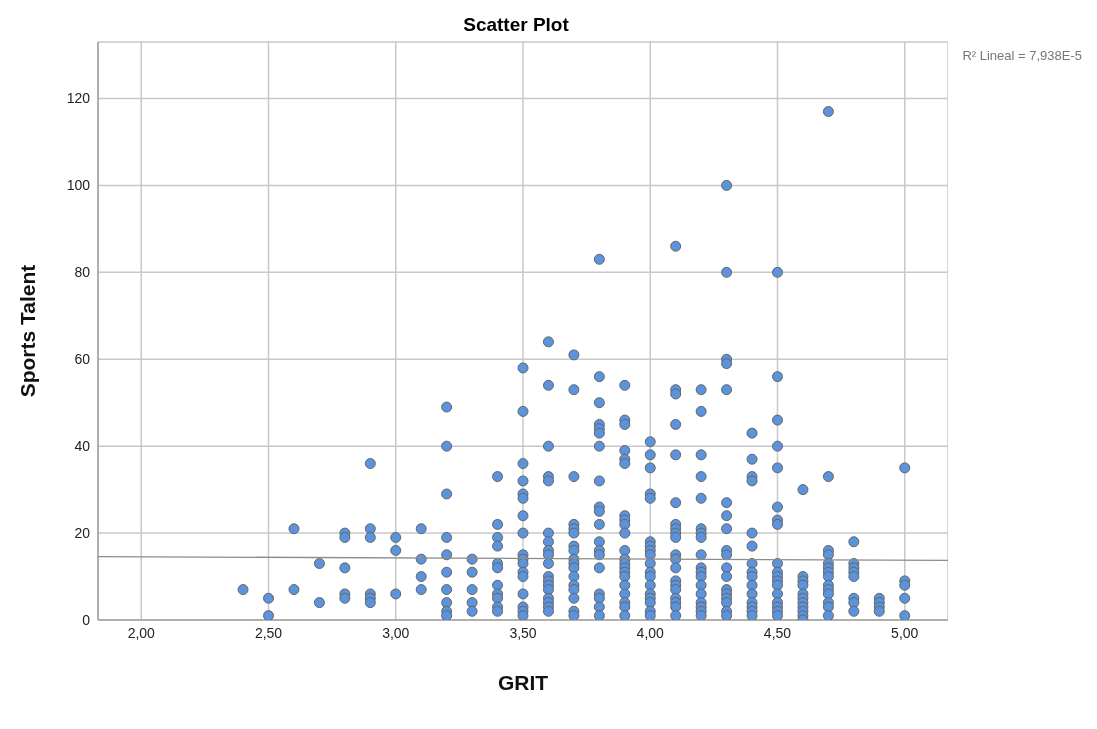 The width and height of the screenshot is (1097, 729). I want to click on y-tick-label: 0, so click(86, 619).